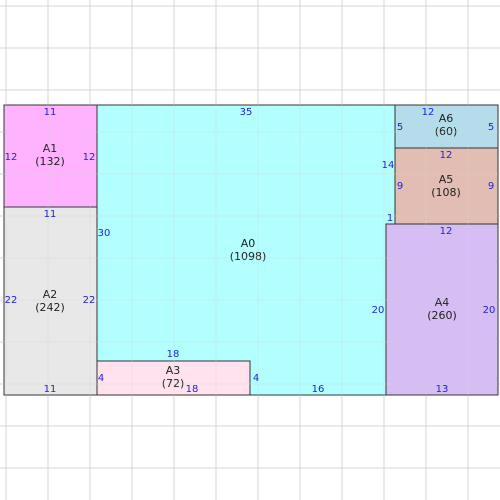 Image resolution: width=500 pixels, height=500 pixels. Describe the element at coordinates (50, 307) in the screenshot. I see `region-a2-area: (242)` at that location.